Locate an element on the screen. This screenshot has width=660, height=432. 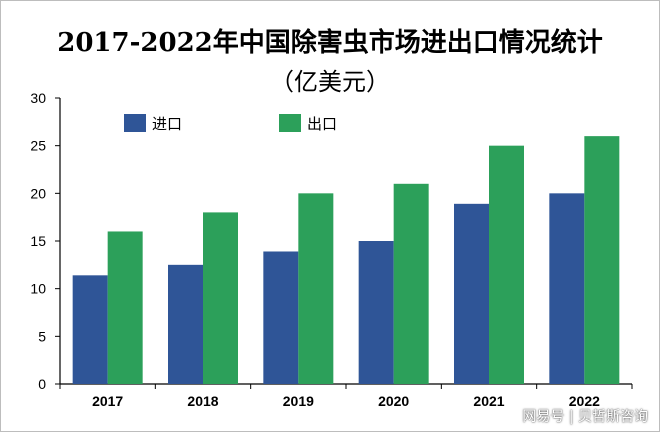
y-tick-label: 20 is located at coordinates (38, 193).